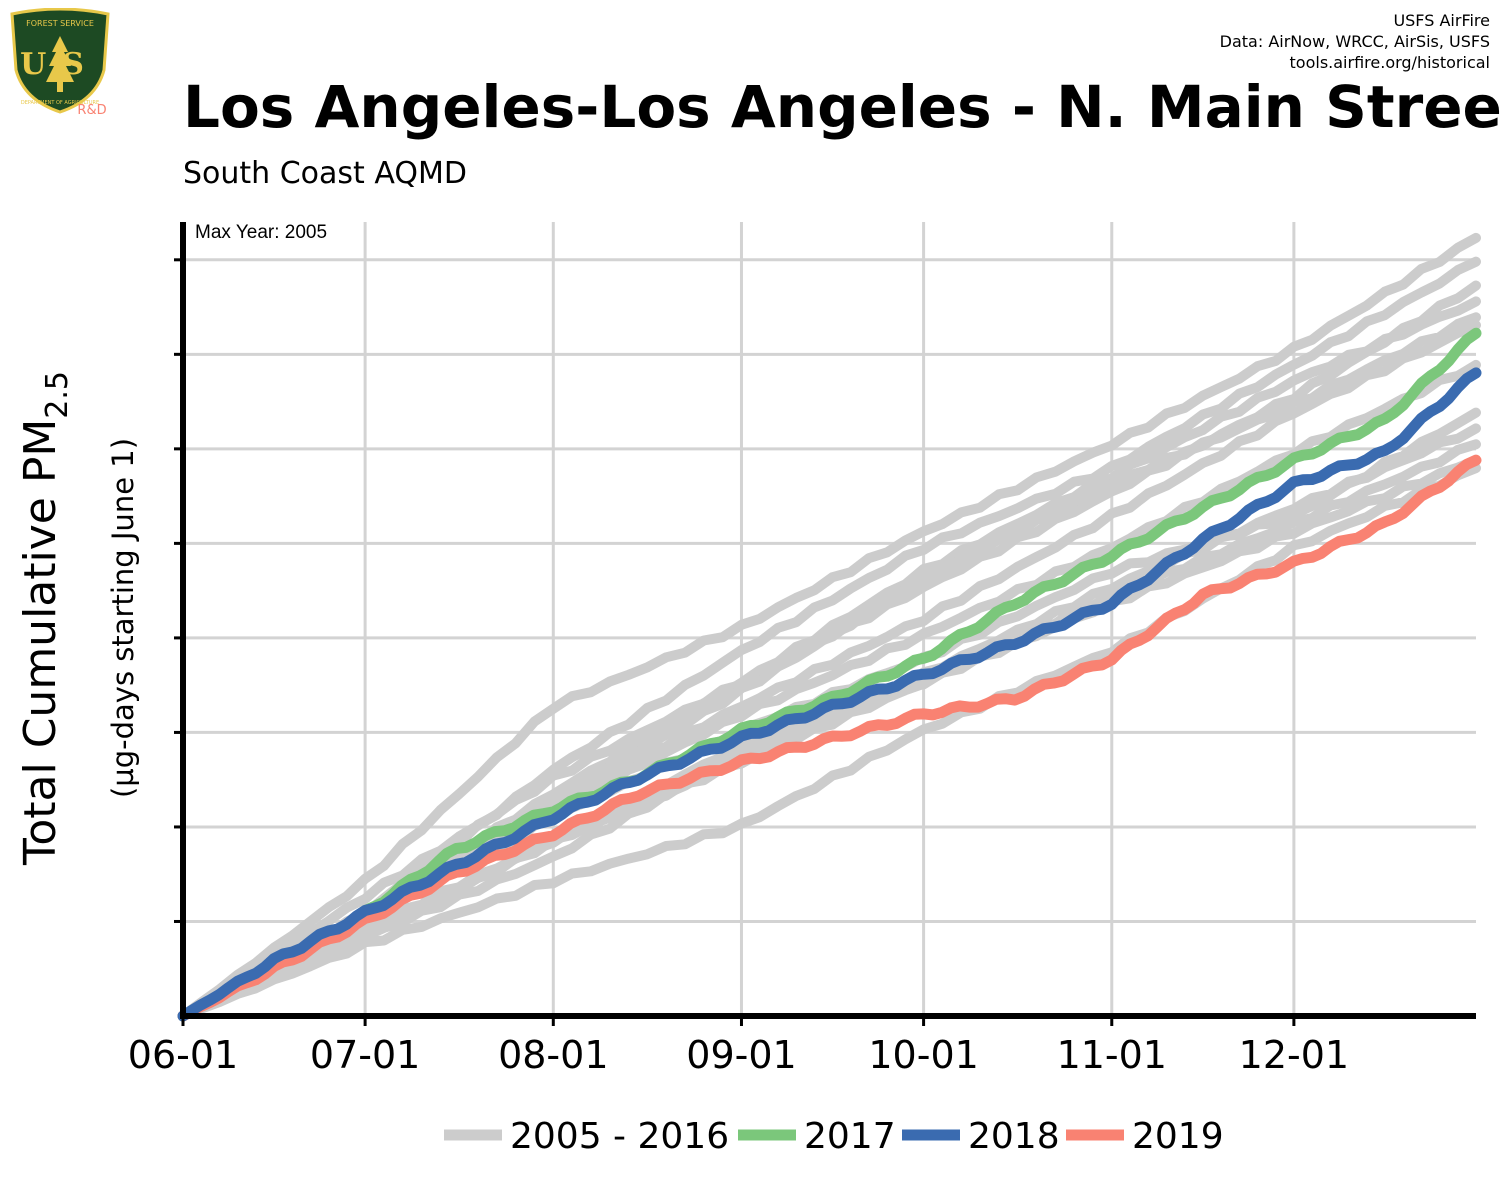 The width and height of the screenshot is (1500, 1200). What do you see at coordinates (1112, 1055) in the screenshot?
I see `x-tick-label: 11-01` at bounding box center [1112, 1055].